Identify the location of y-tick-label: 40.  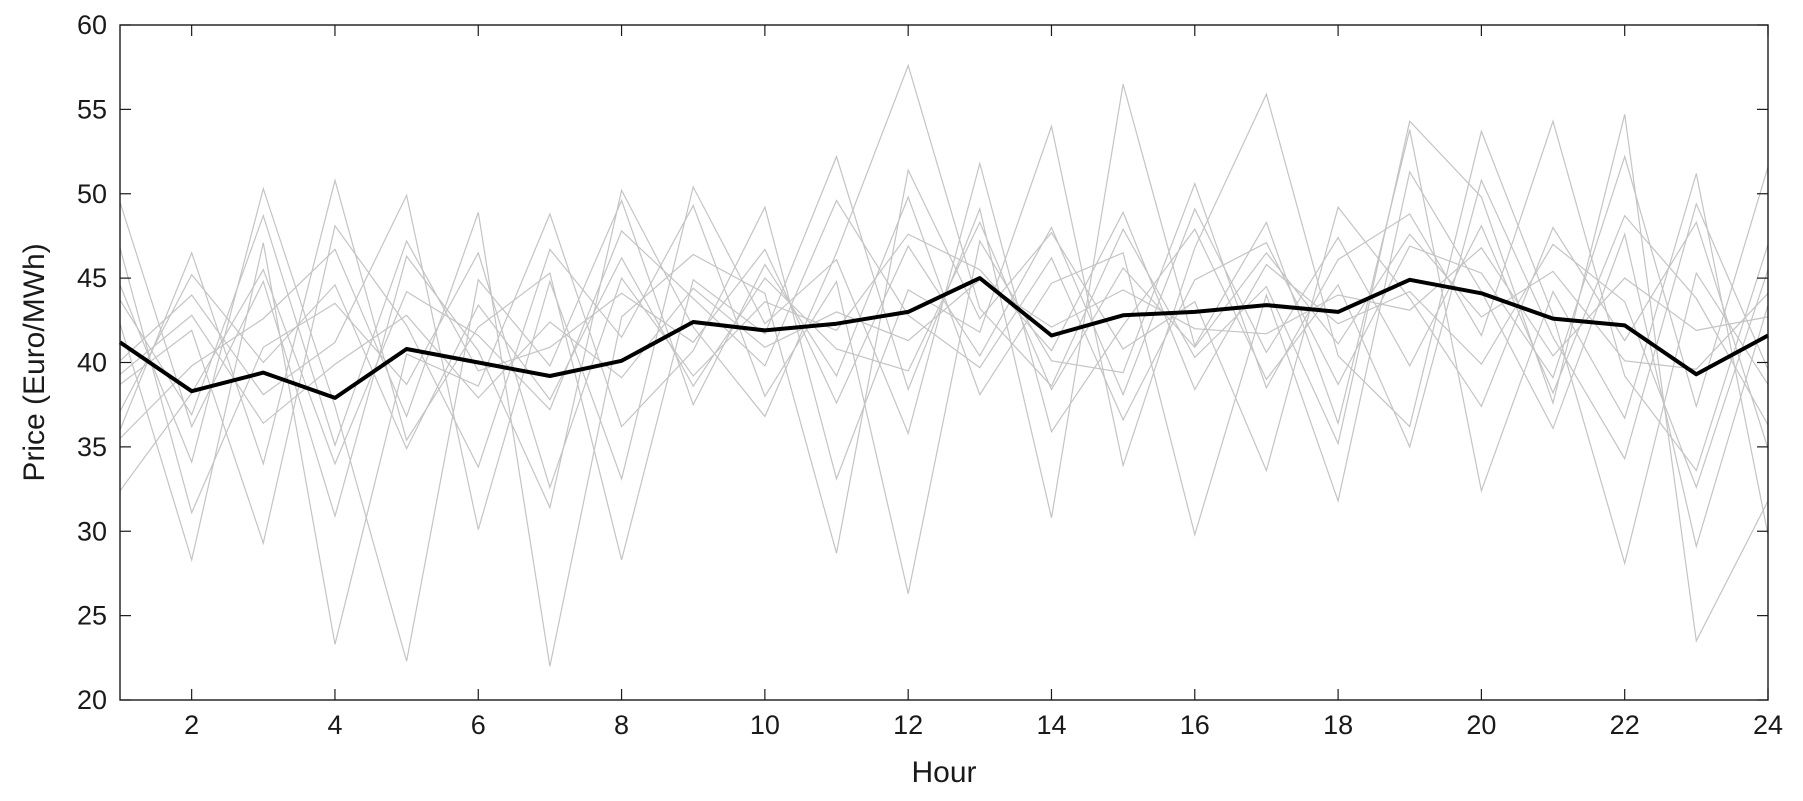
(92, 363).